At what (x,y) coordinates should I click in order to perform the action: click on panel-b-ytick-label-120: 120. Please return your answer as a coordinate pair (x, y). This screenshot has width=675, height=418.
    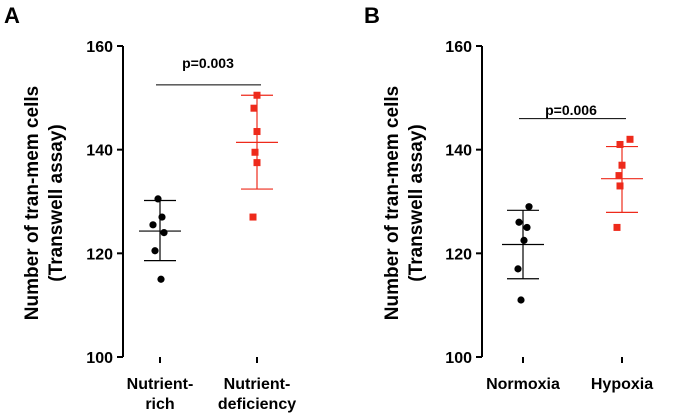
    Looking at the image, I should click on (458, 254).